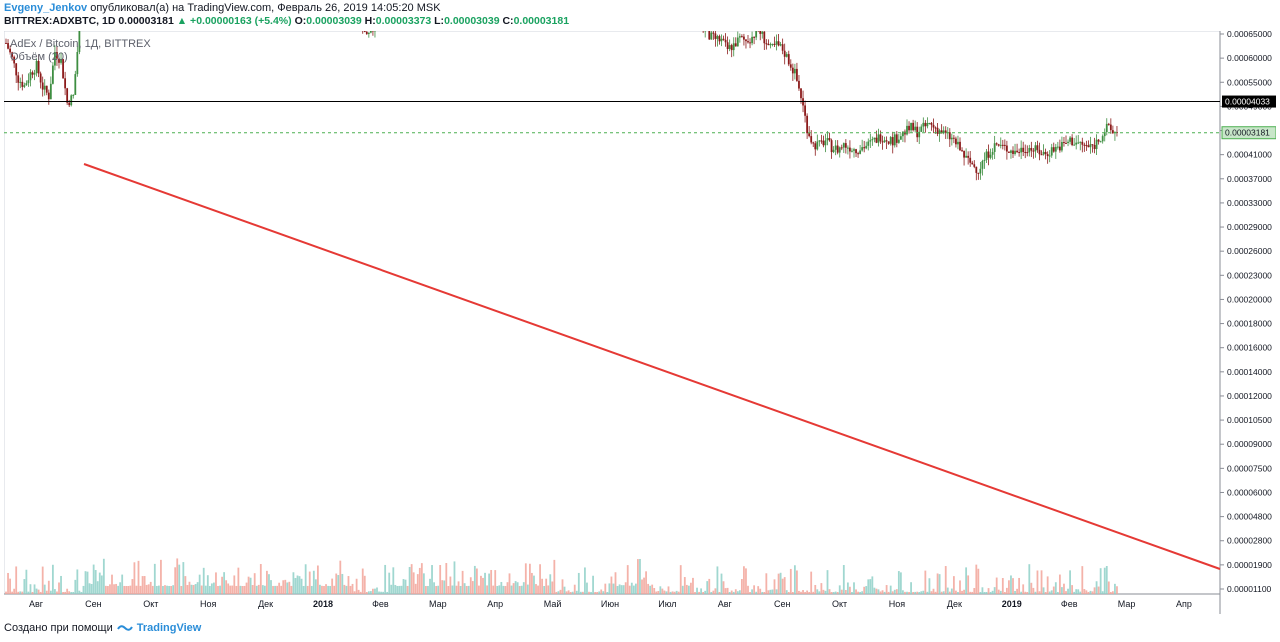 This screenshot has width=1280, height=642. Describe the element at coordinates (93, 604) in the screenshot. I see `x-tick-label: Сен` at that location.